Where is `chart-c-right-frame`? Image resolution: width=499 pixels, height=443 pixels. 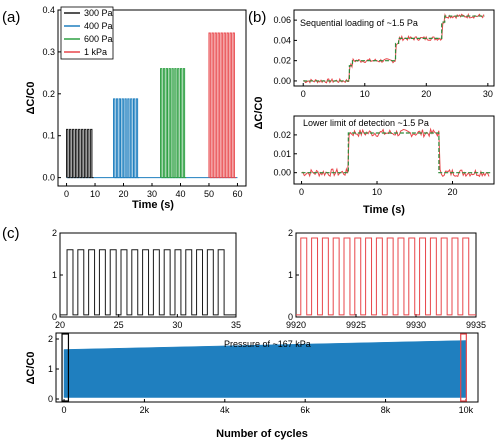
chart-c-right-frame is located at coordinates (386, 275).